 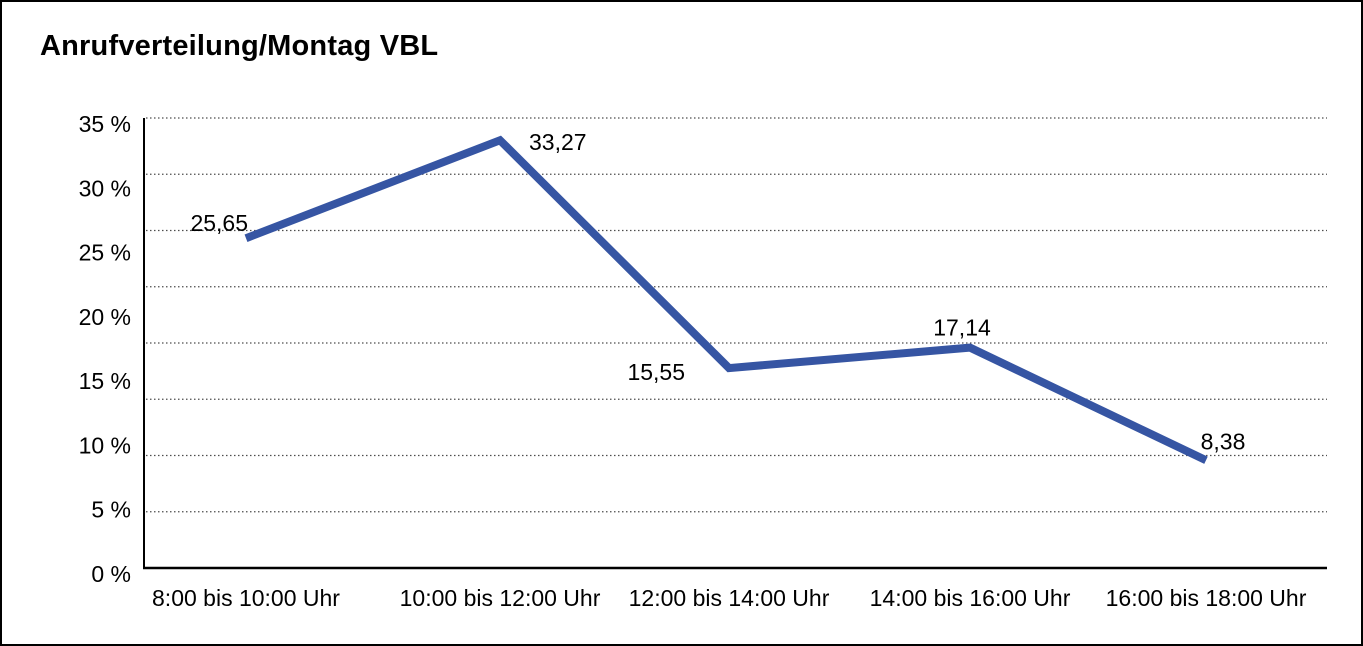 What do you see at coordinates (105, 381) in the screenshot?
I see `y-tick-label: 15 %` at bounding box center [105, 381].